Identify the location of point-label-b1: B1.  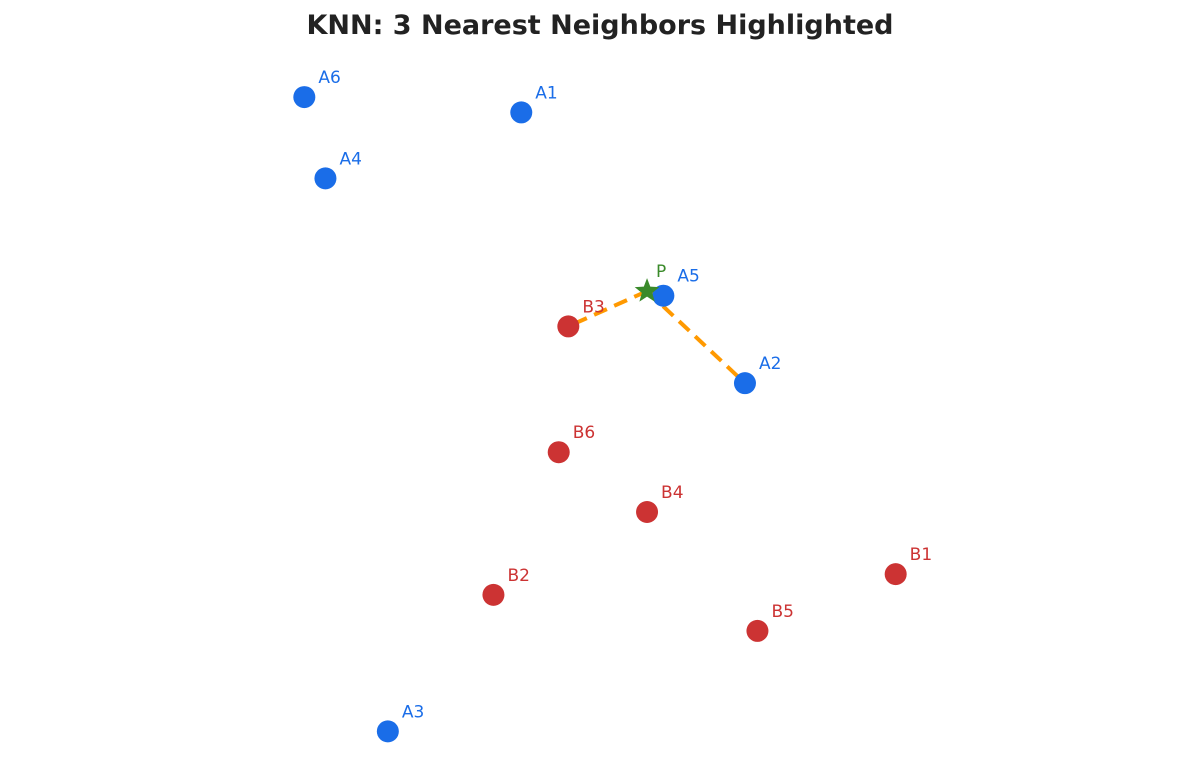
(921, 555).